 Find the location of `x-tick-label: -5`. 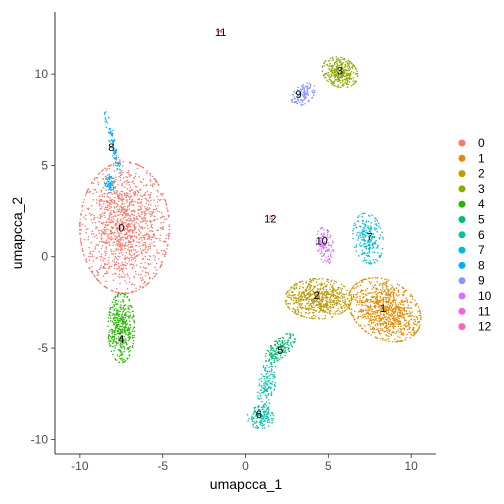

x-tick-label: -5 is located at coordinates (162, 466).